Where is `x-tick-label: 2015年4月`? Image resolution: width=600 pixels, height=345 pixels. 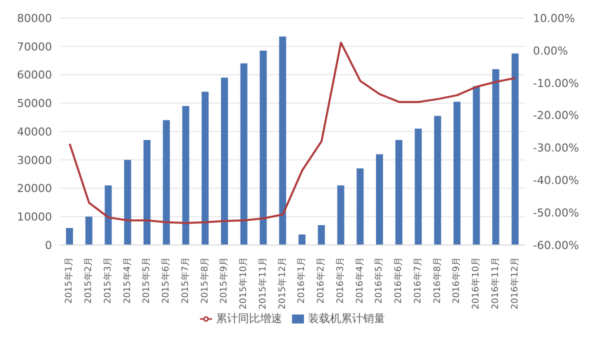
x-tick-label: 2015年4月 is located at coordinates (127, 280).